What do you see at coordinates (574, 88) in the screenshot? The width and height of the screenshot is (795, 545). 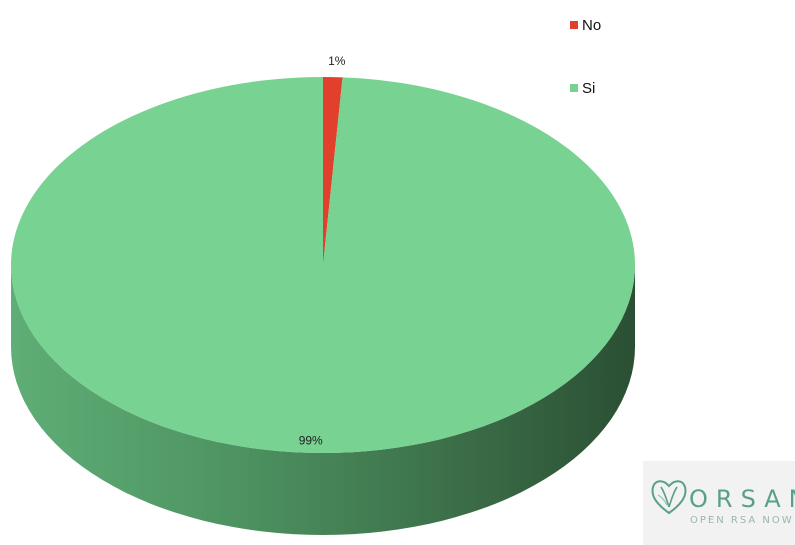 I see `legend-swatch-si` at bounding box center [574, 88].